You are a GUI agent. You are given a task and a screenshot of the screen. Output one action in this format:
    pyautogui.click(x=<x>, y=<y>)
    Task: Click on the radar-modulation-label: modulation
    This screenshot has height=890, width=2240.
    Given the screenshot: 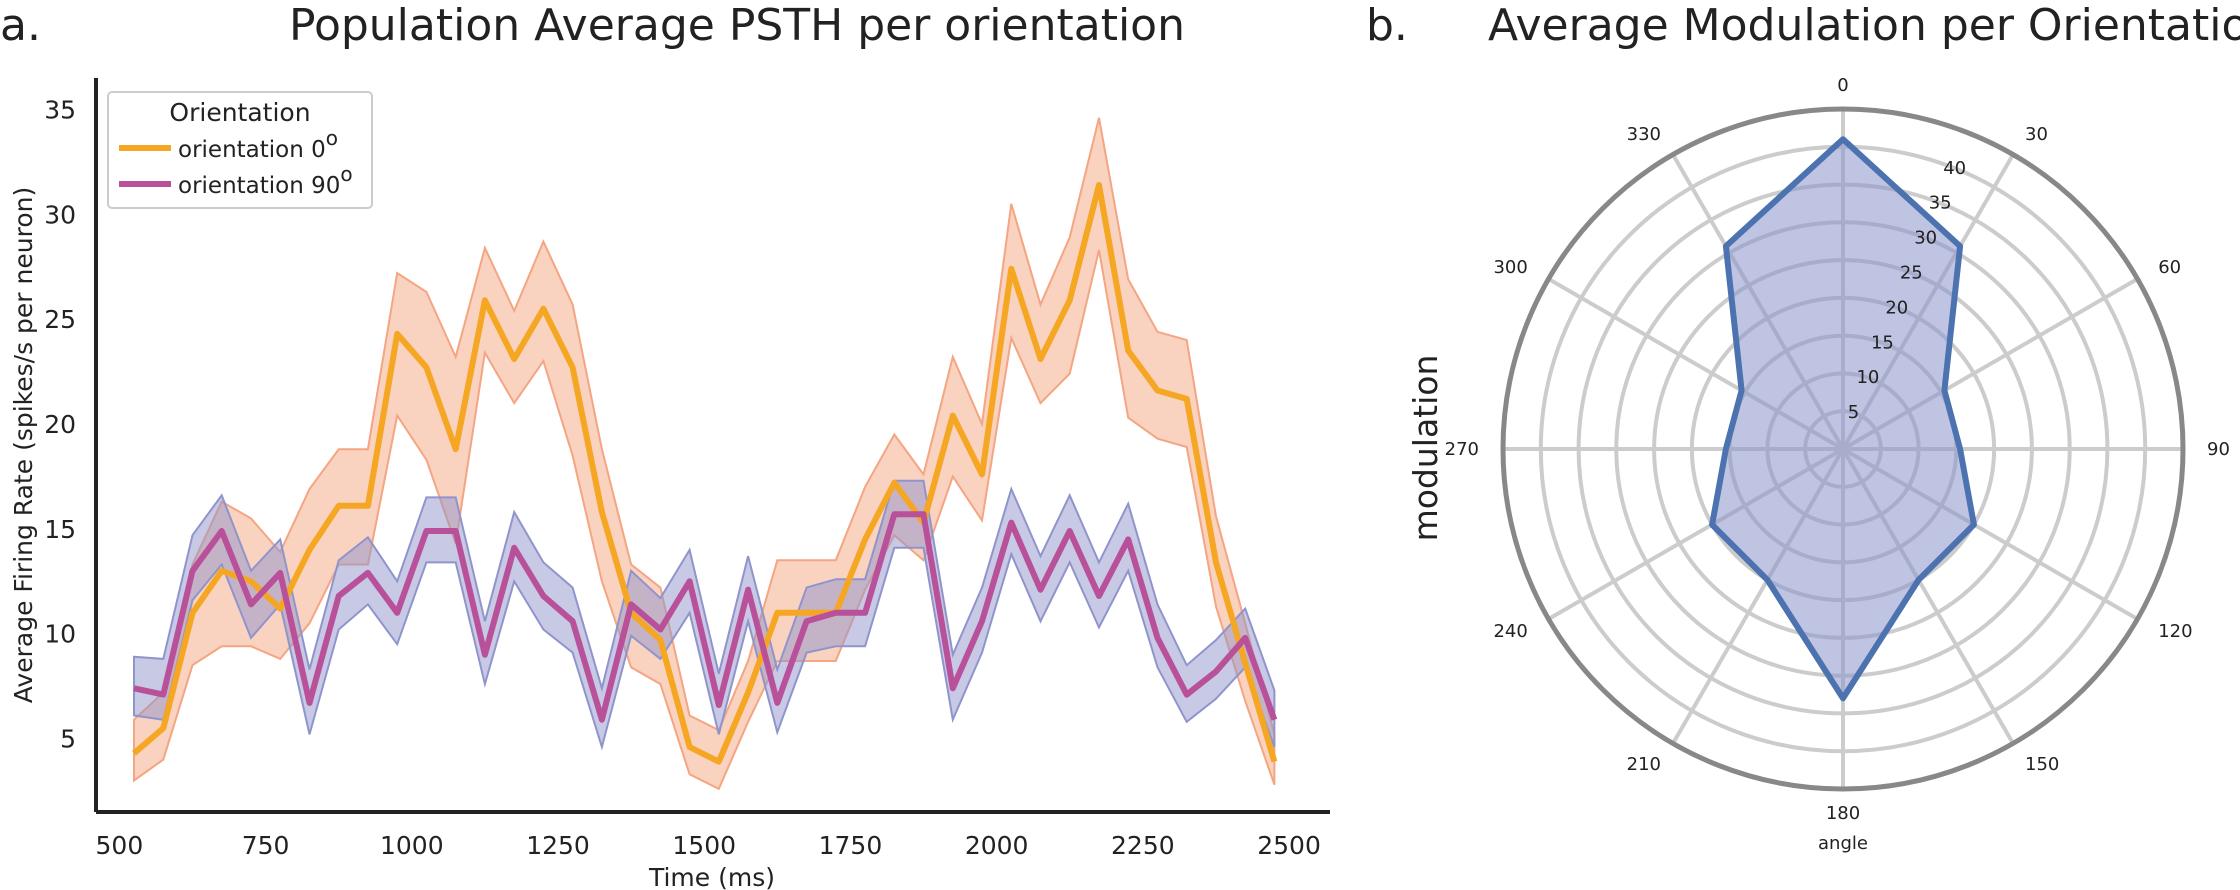 What is the action you would take?
    pyautogui.click(x=1425, y=448)
    